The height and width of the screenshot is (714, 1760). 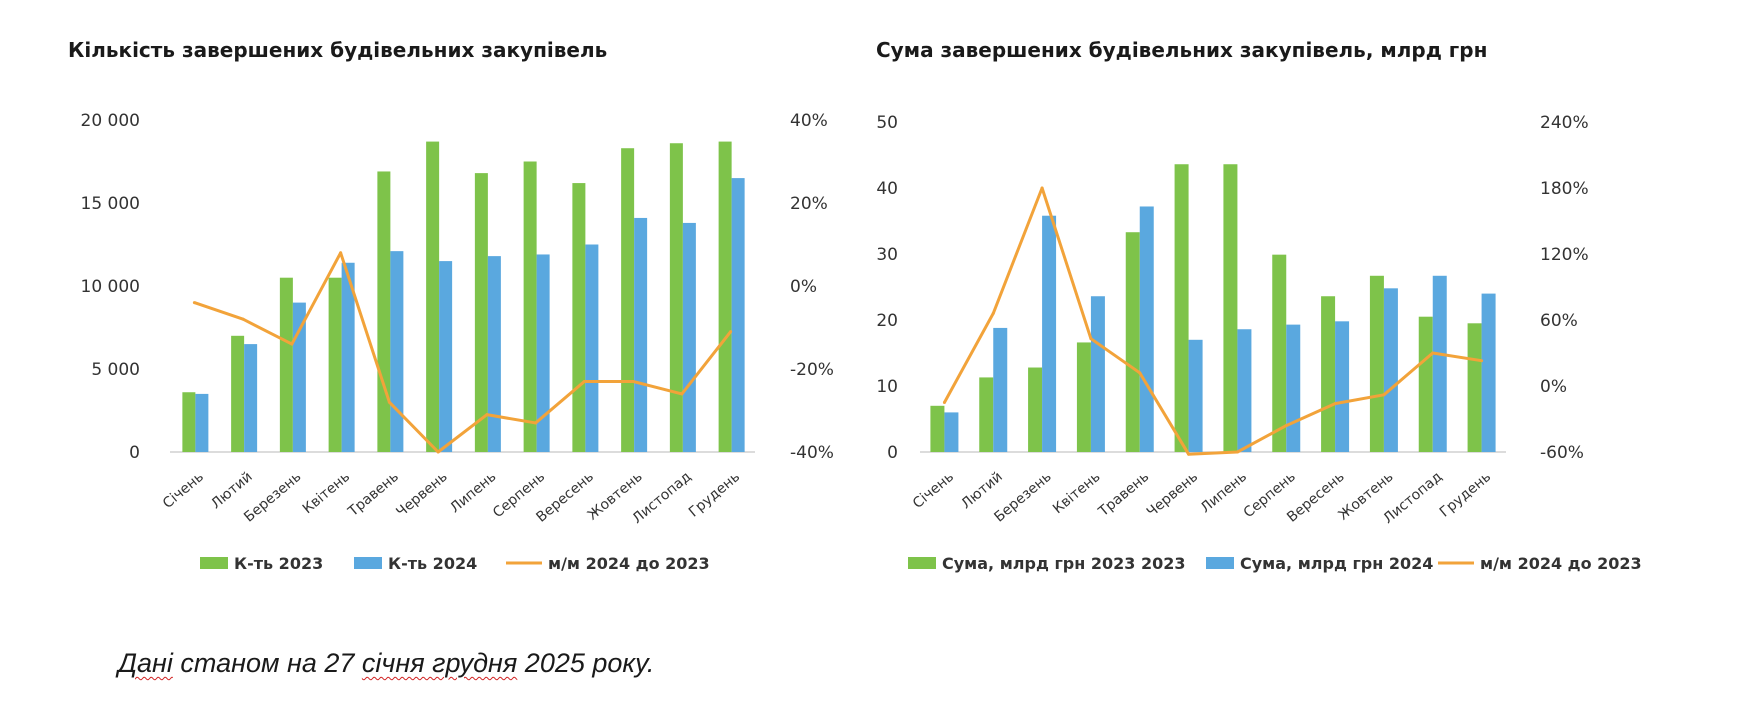 What do you see at coordinates (110, 121) in the screenshot?
I see `y-left-tick-label: 20 000` at bounding box center [110, 121].